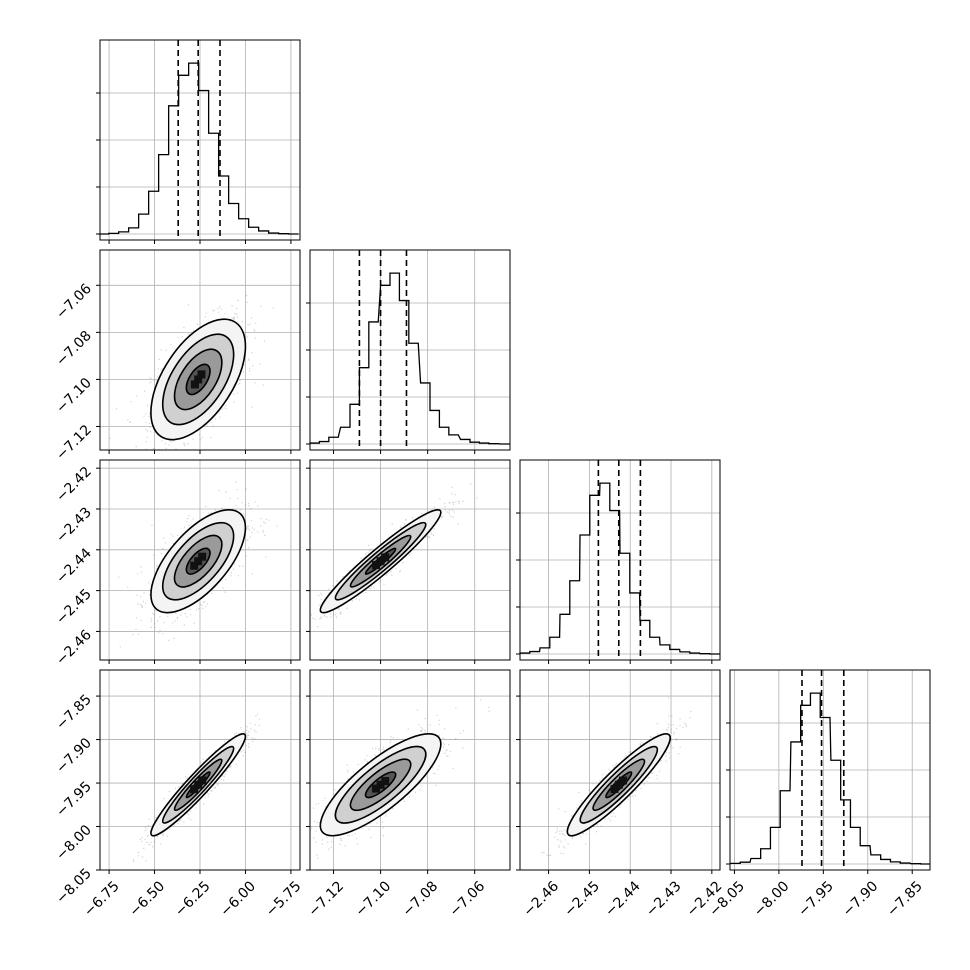 Image resolution: width=970 pixels, height=970 pixels. Describe the element at coordinates (861, 899) in the screenshot. I see `x-tick-label: −7.90` at that location.